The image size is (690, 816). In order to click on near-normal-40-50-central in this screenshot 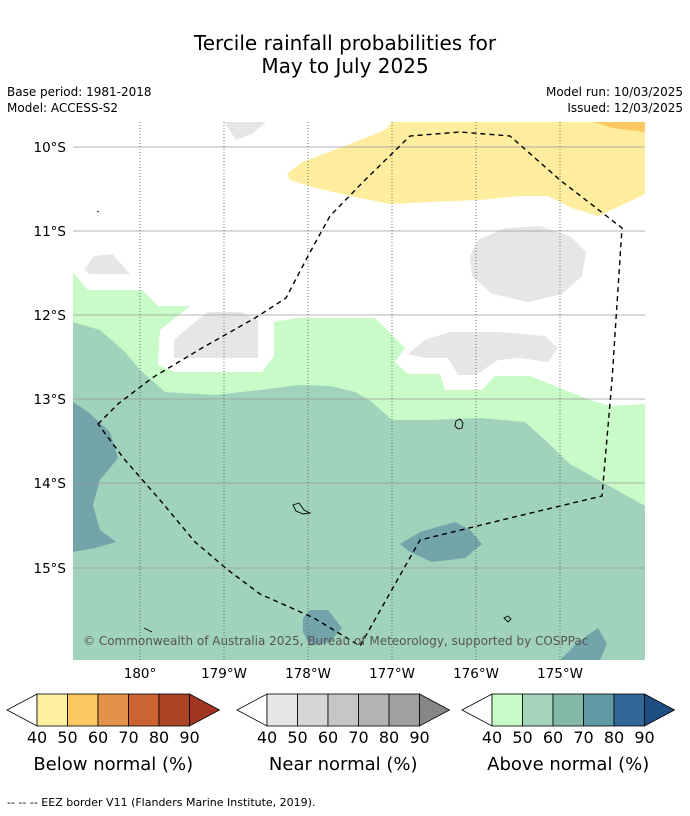, I will do `click(216, 335)`.